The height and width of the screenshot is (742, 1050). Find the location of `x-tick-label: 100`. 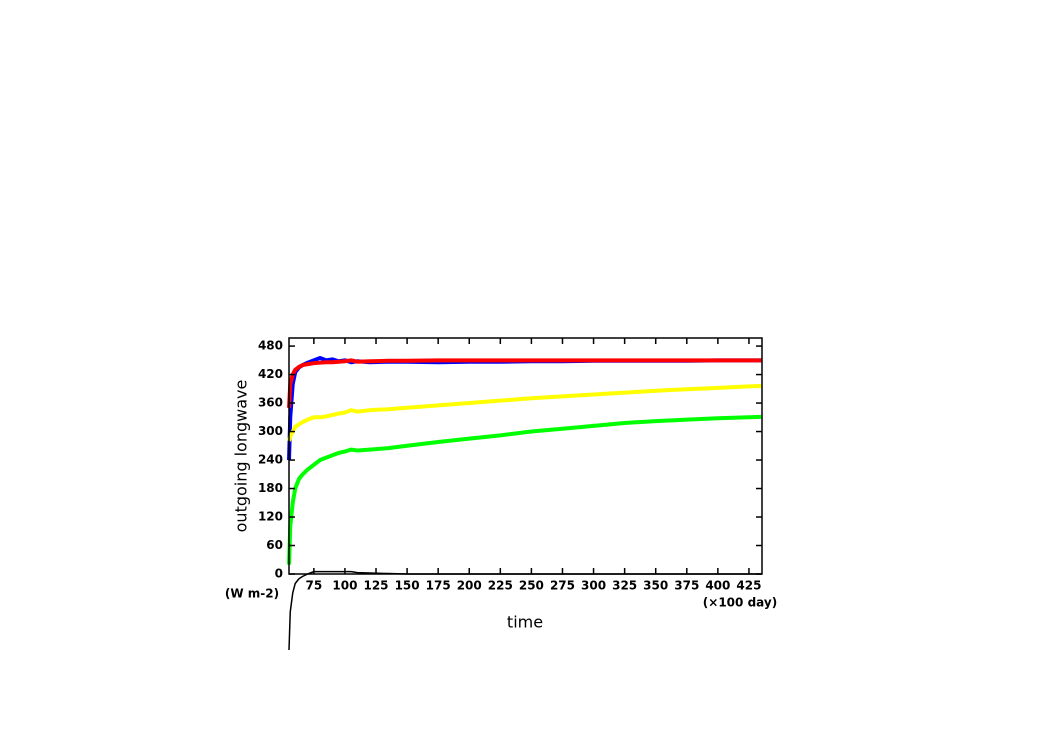

x-tick-label: 100 is located at coordinates (344, 586).